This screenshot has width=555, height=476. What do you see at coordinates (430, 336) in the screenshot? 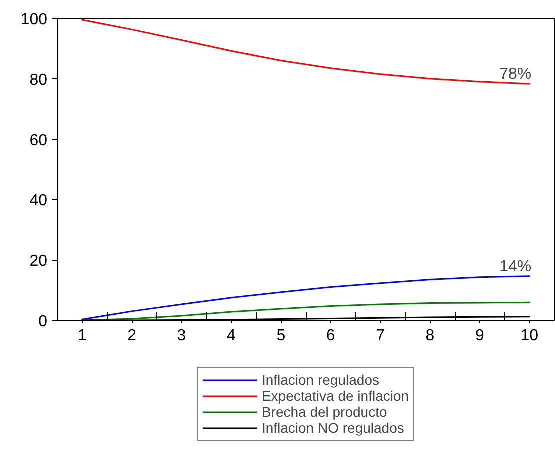
I see `x-tick-label: 8` at bounding box center [430, 336].